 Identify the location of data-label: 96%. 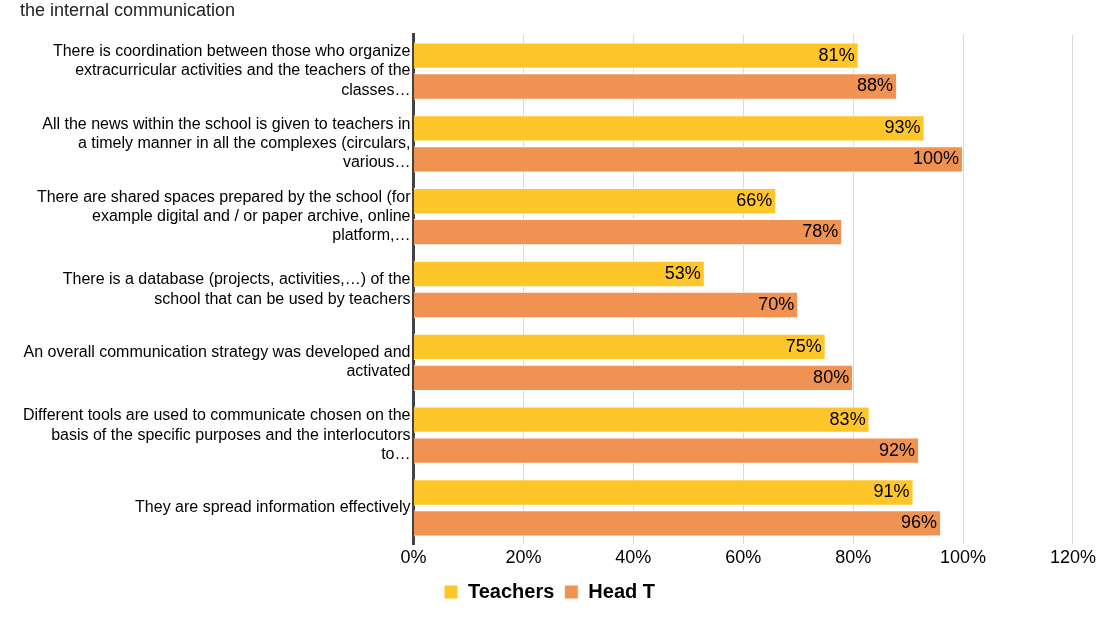
(919, 522).